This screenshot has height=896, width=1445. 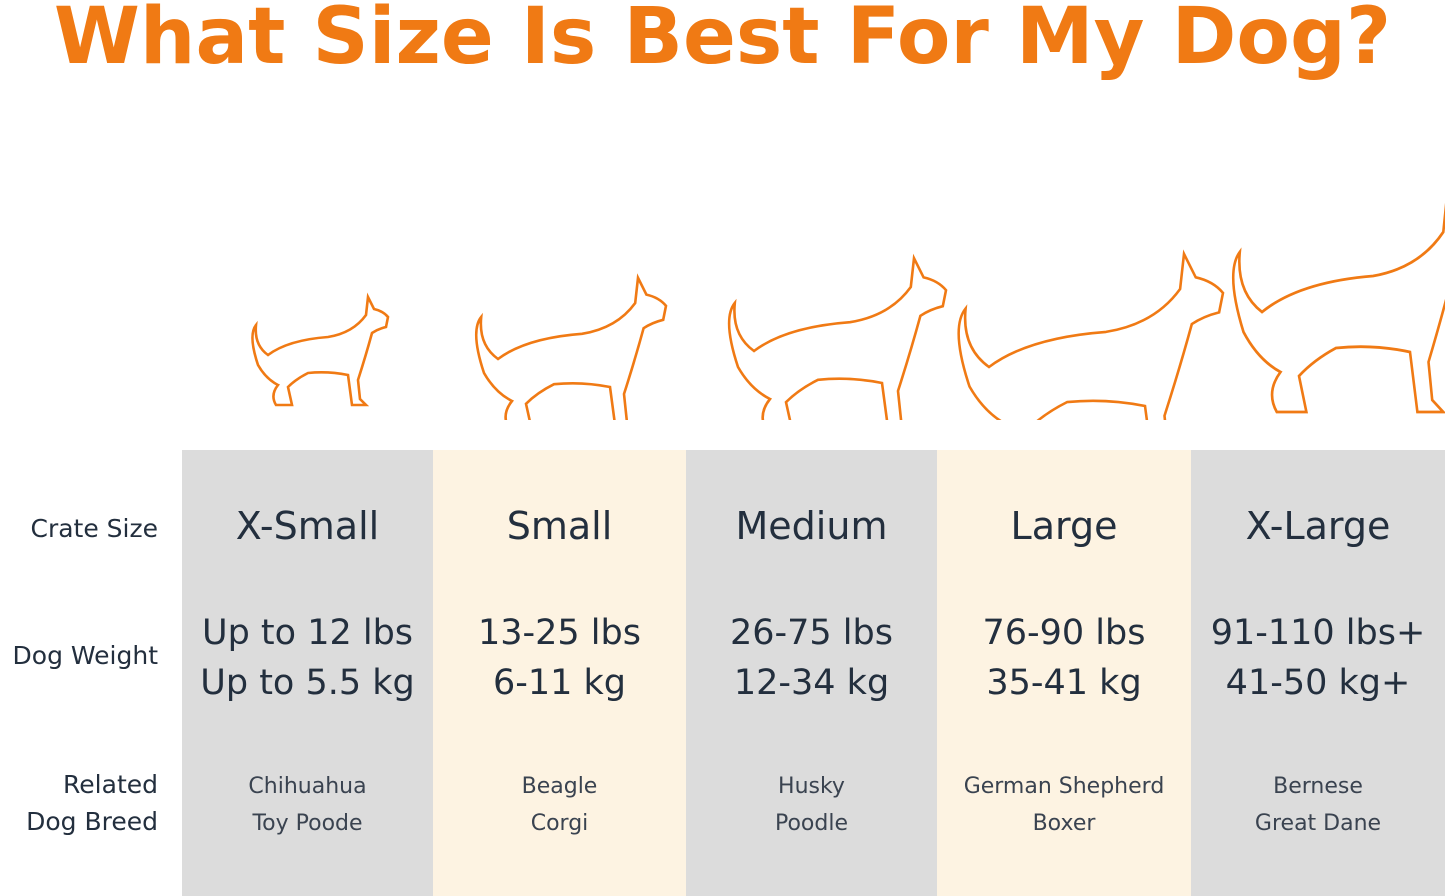 I want to click on weight-kg: 41-50 kg+, so click(x=1318, y=683).